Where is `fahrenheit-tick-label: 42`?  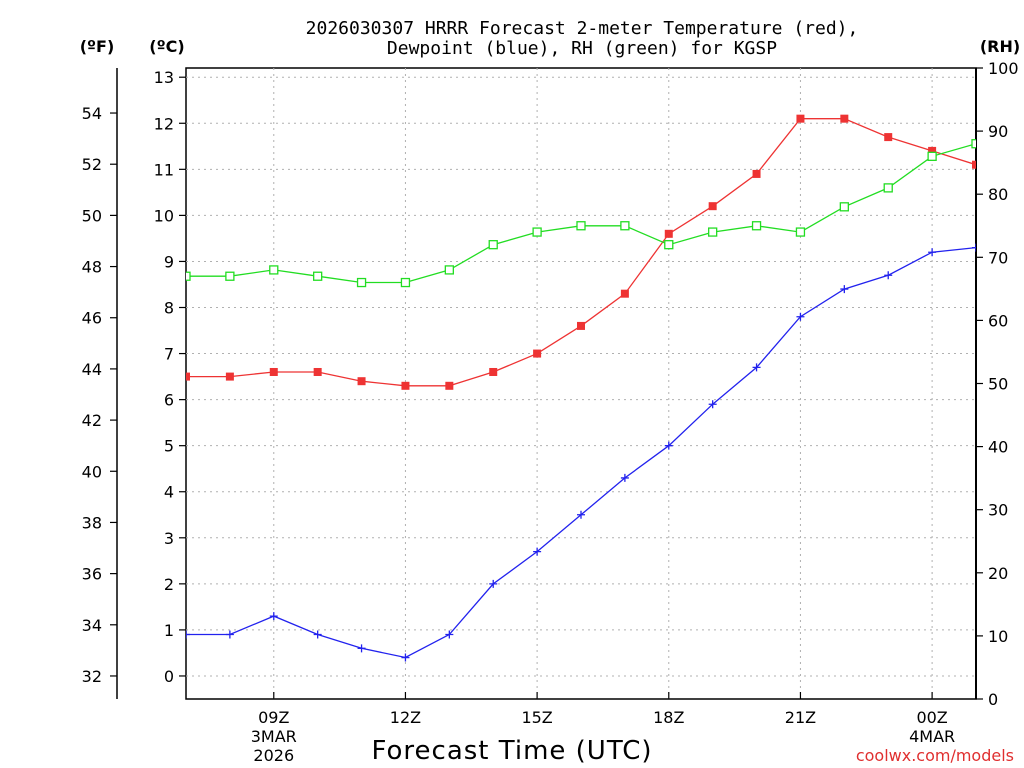
fahrenheit-tick-label: 42 is located at coordinates (92, 420).